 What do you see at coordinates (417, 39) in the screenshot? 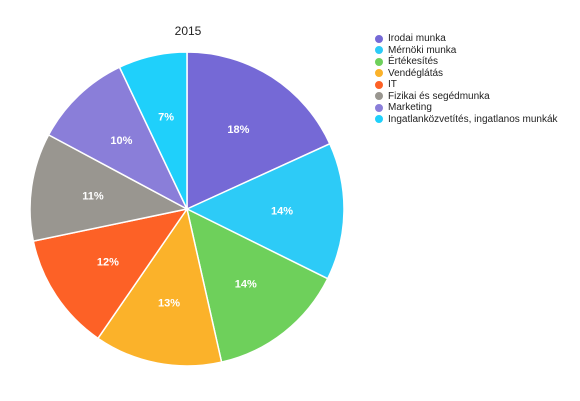
I see `legend-label: Irodai munka` at bounding box center [417, 39].